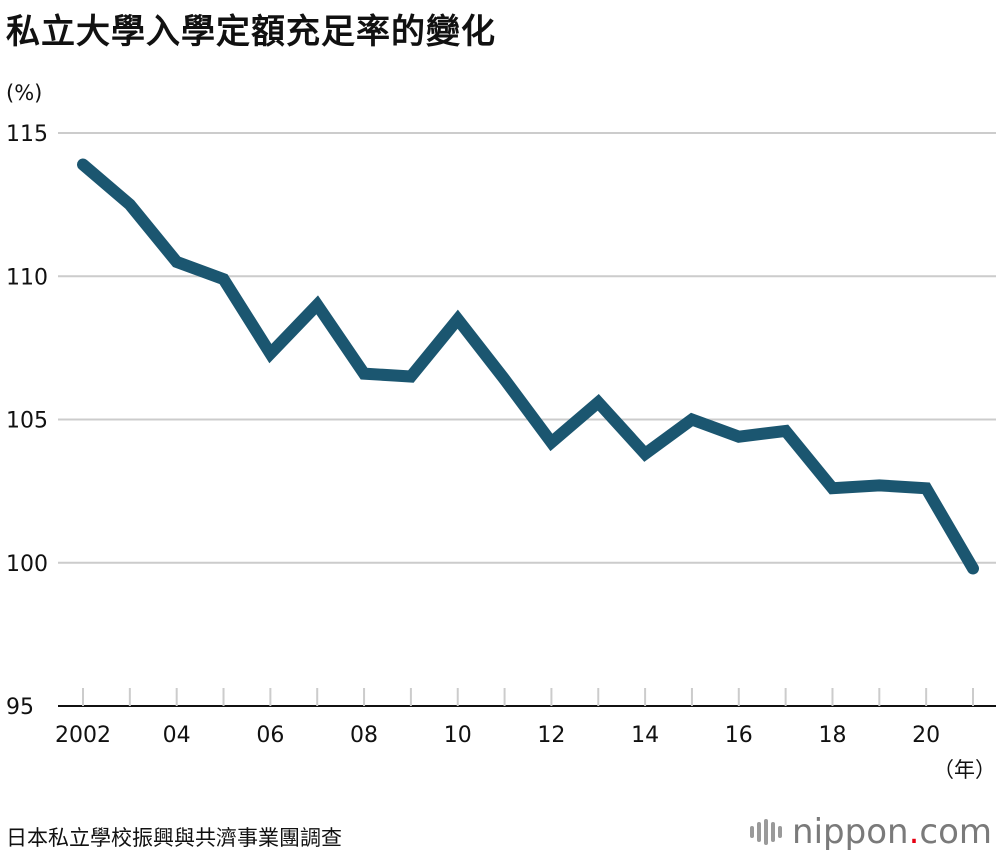 This screenshot has width=1000, height=856. Describe the element at coordinates (251, 32) in the screenshot. I see `chart-title: 私立大學入學定額充足率的變化` at that location.